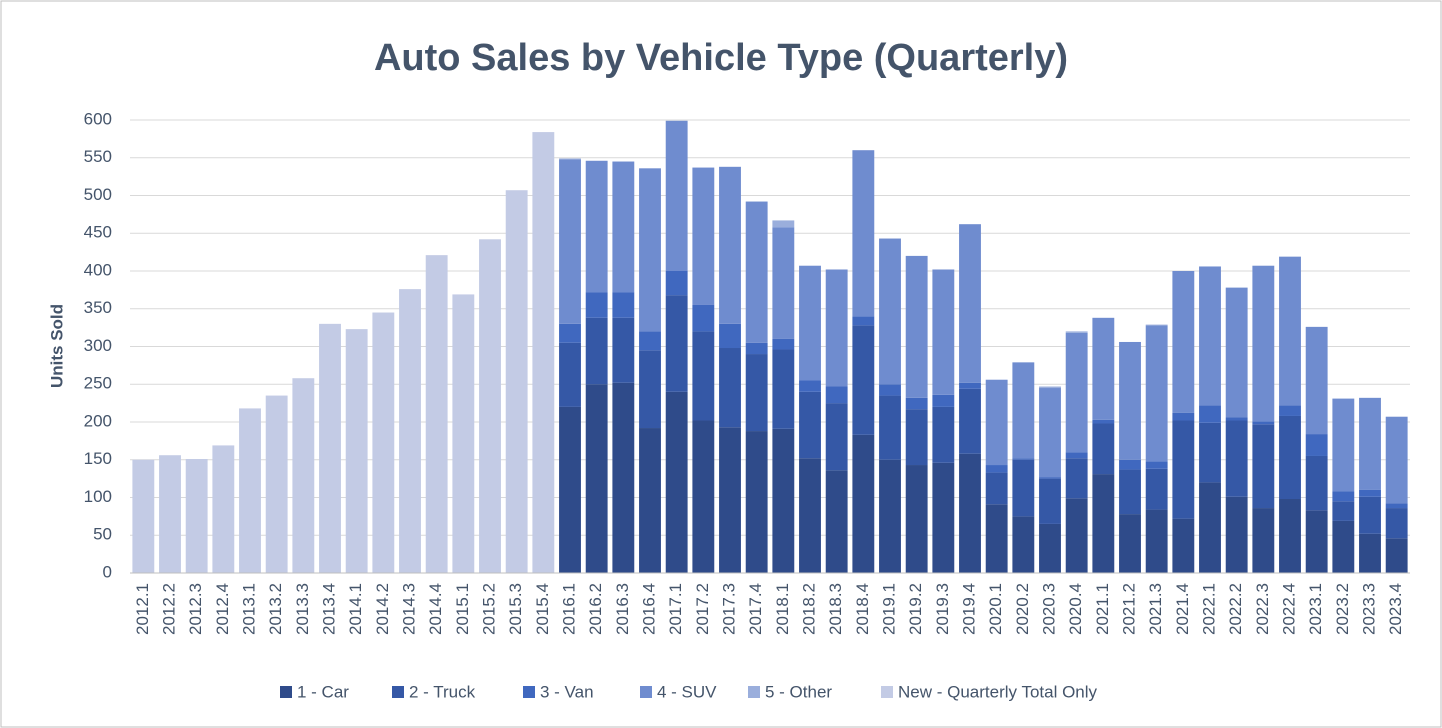 The width and height of the screenshot is (1442, 728). What do you see at coordinates (408, 609) in the screenshot?
I see `x-tick-label: 2014.3` at bounding box center [408, 609].